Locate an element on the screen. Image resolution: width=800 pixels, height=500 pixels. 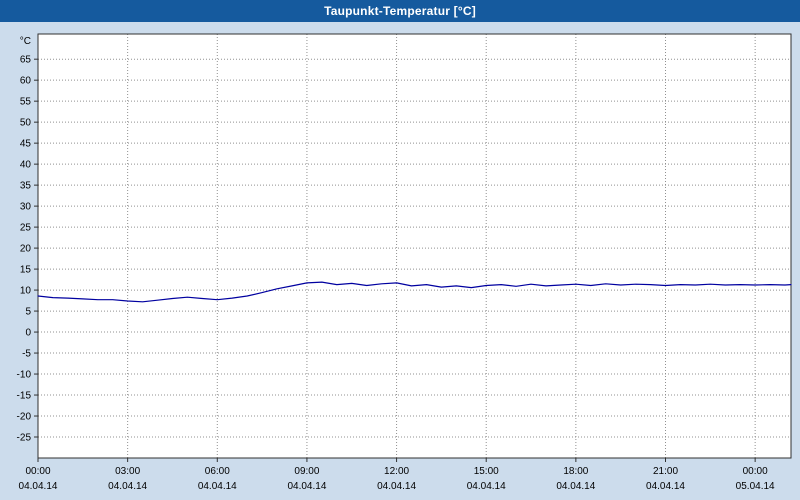
svg-text: 20 is located at coordinates (26, 249).